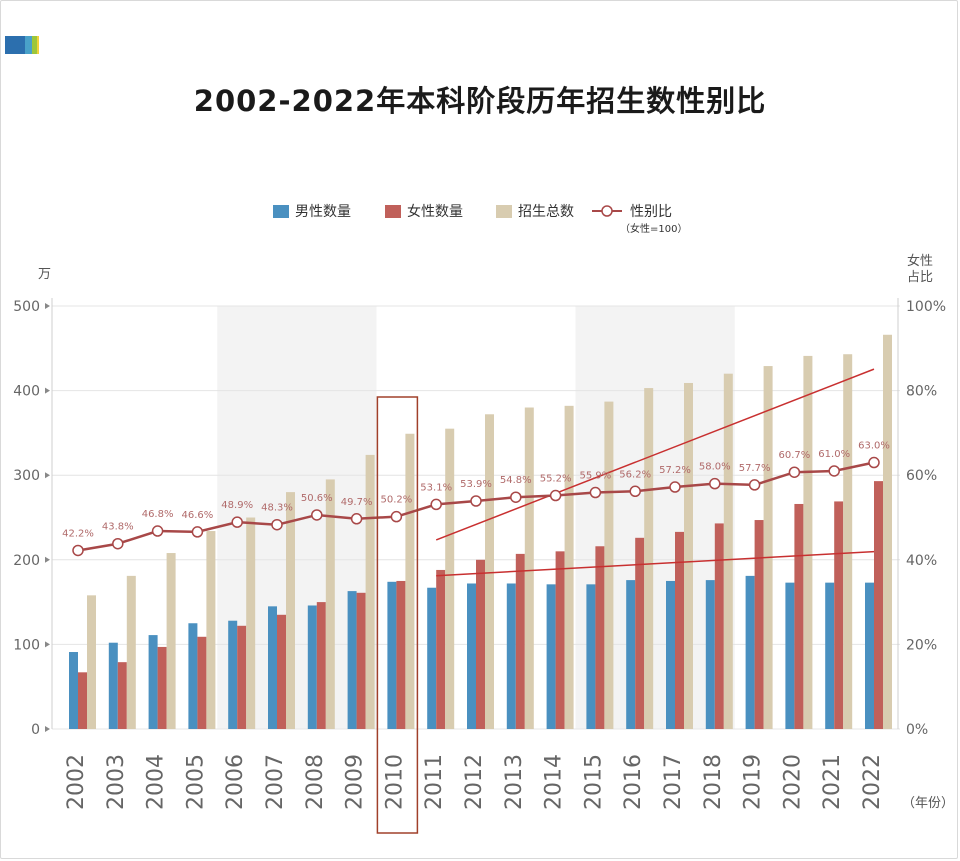 This screenshot has height=861, width=960. I want to click on ratio-data-label: 50.6%, so click(317, 498).